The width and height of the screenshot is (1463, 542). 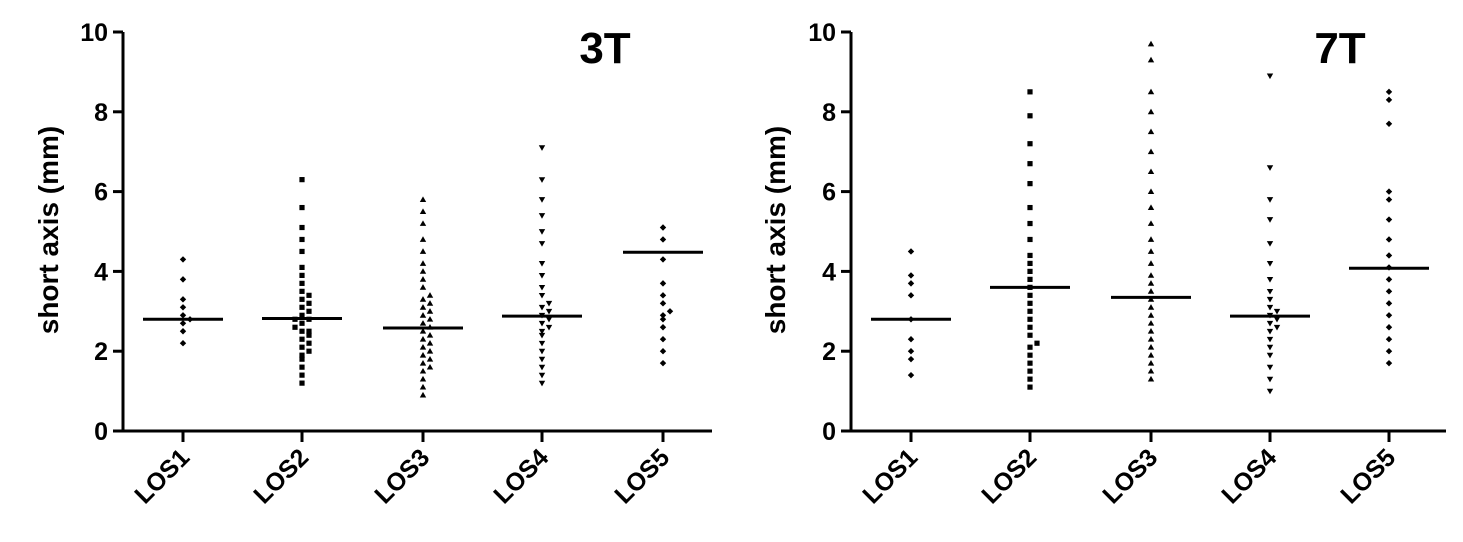 I want to click on y-tick-label: 10, so click(x=94, y=33).